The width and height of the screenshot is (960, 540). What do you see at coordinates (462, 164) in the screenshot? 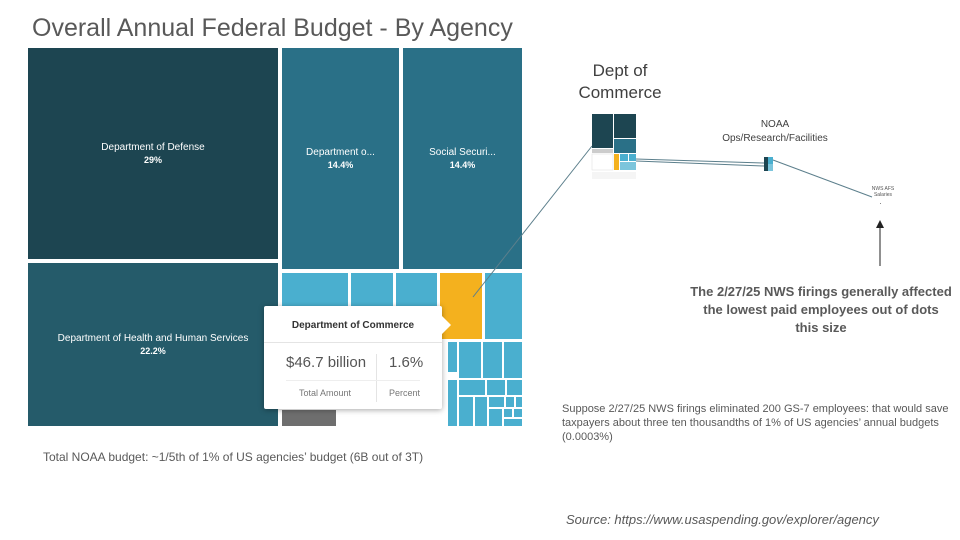
I see `tile-social-security-percent: 14.4%` at bounding box center [462, 164].